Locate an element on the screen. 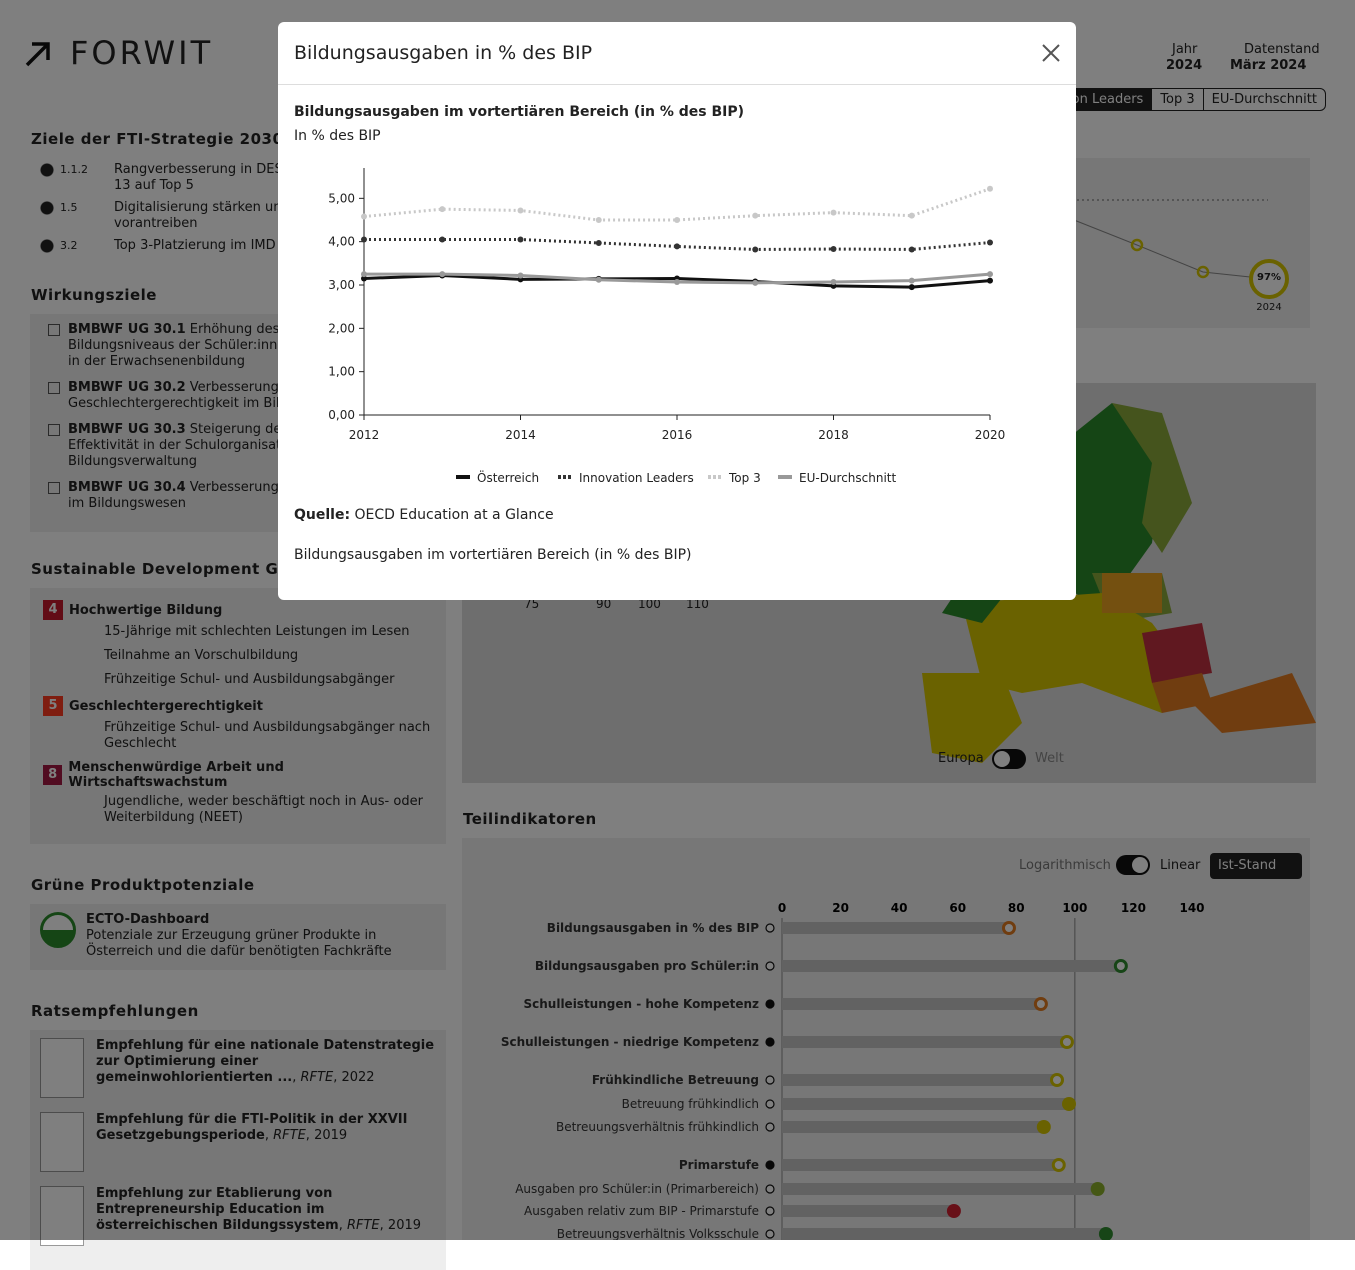 The image size is (1355, 1270). source: Quelle: OECD Education at a Glance is located at coordinates (424, 515).